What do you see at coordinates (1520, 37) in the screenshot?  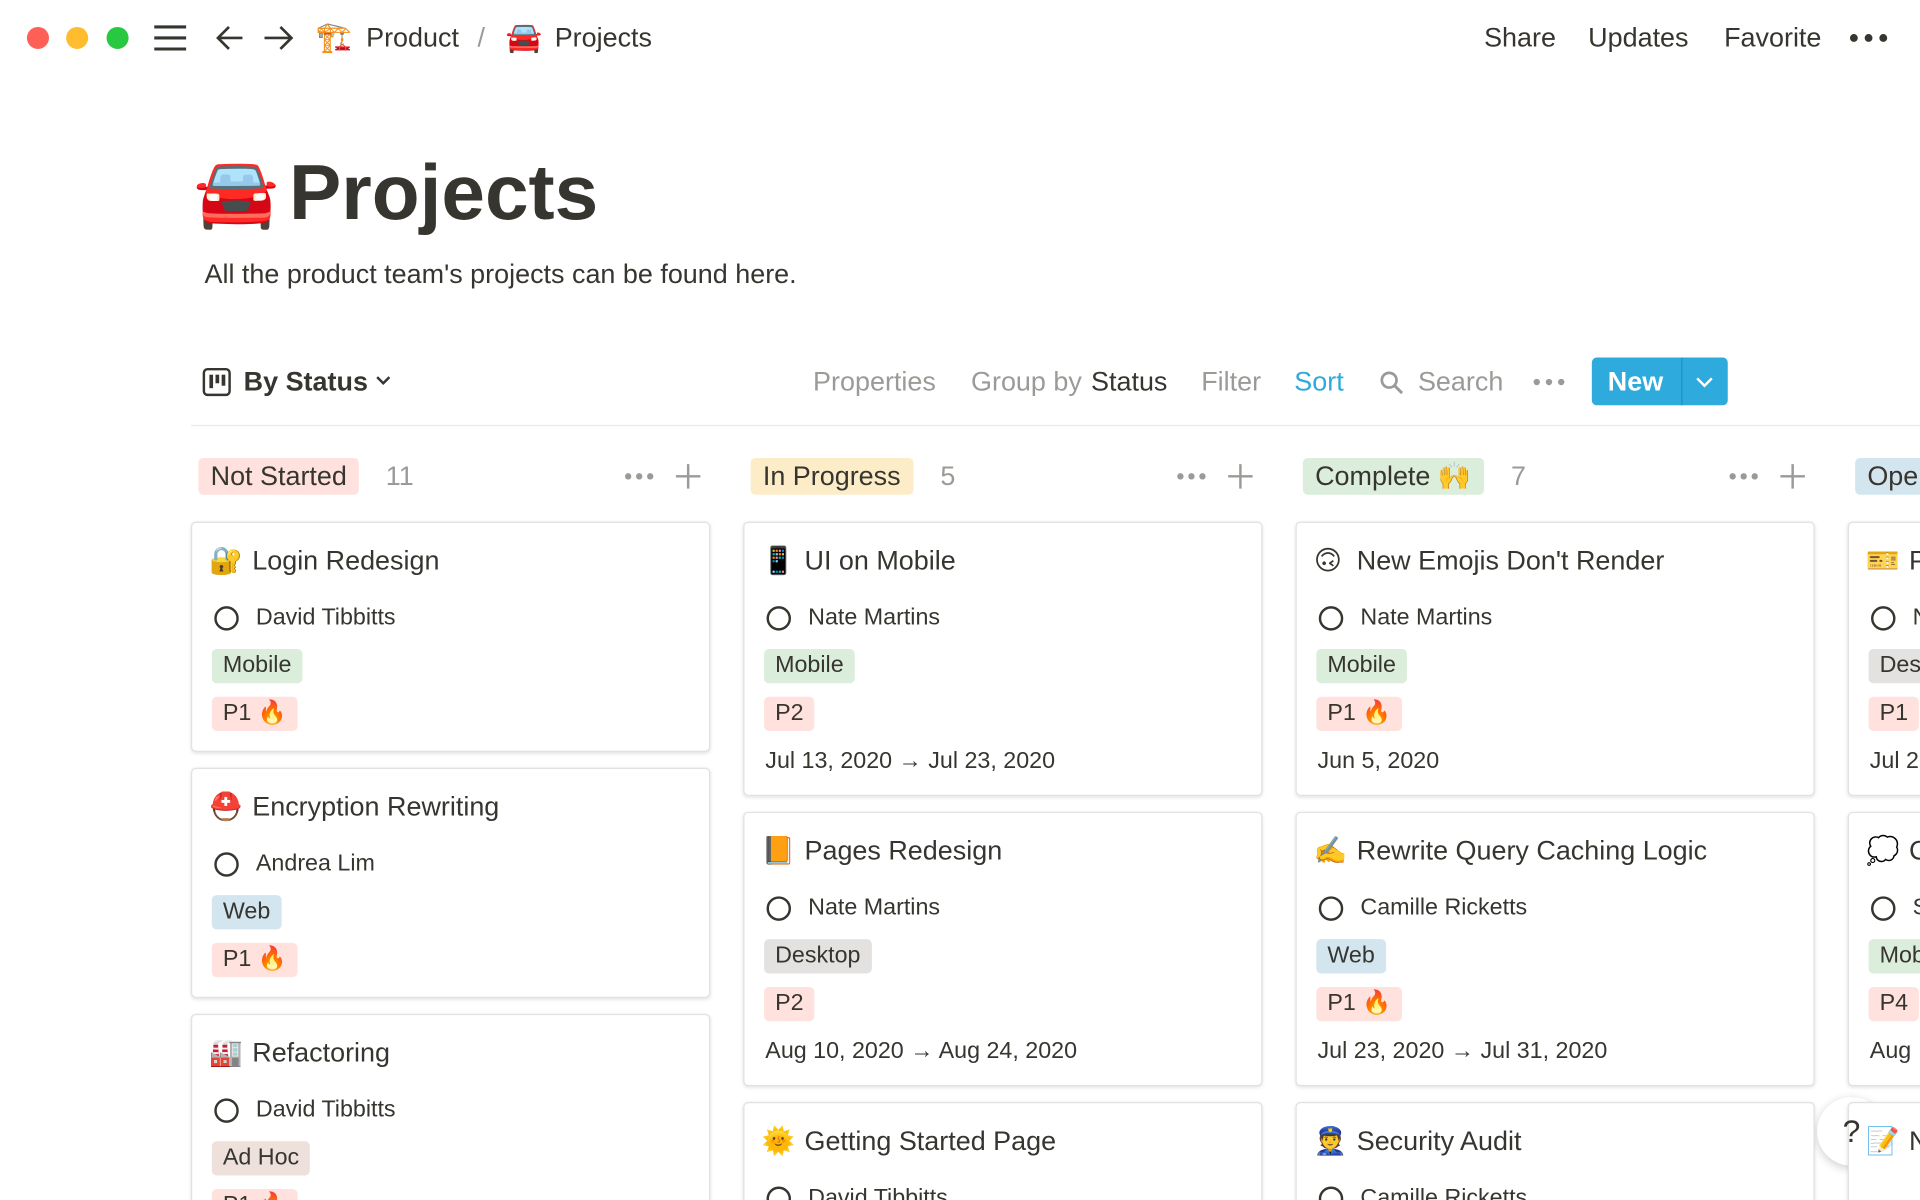 I see `header-action: Share` at bounding box center [1520, 37].